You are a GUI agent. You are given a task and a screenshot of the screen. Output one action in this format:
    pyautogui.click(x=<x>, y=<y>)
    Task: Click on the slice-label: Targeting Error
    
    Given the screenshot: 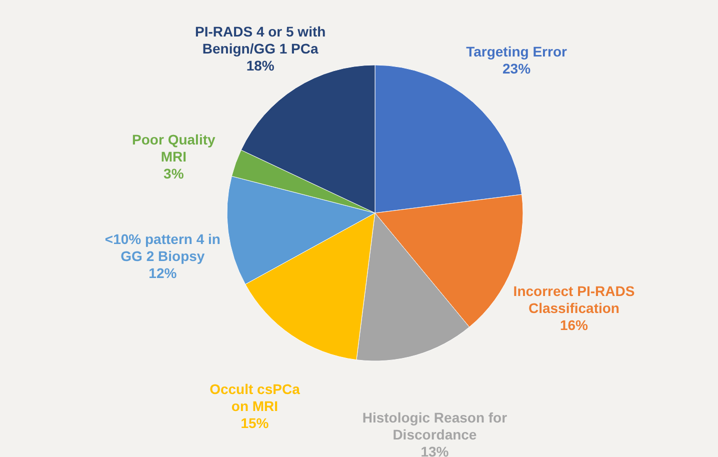 What is the action you would take?
    pyautogui.click(x=517, y=51)
    